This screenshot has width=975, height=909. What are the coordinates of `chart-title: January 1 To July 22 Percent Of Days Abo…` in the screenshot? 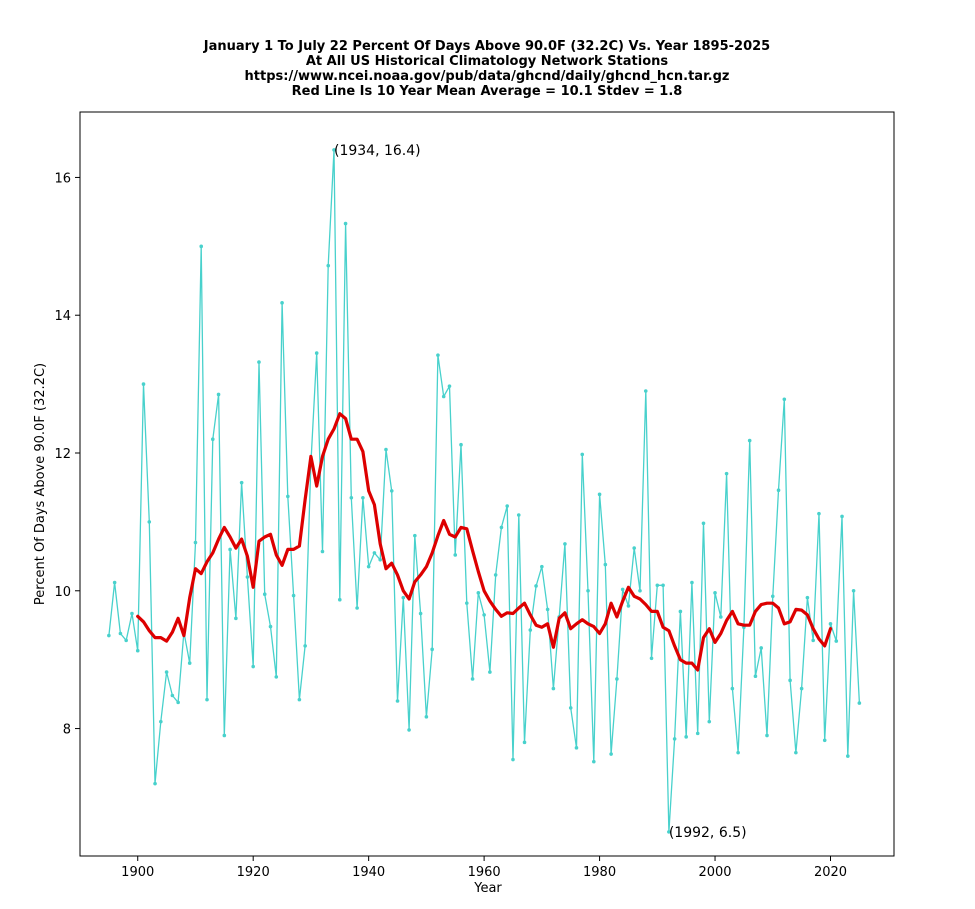 It's located at (486, 69).